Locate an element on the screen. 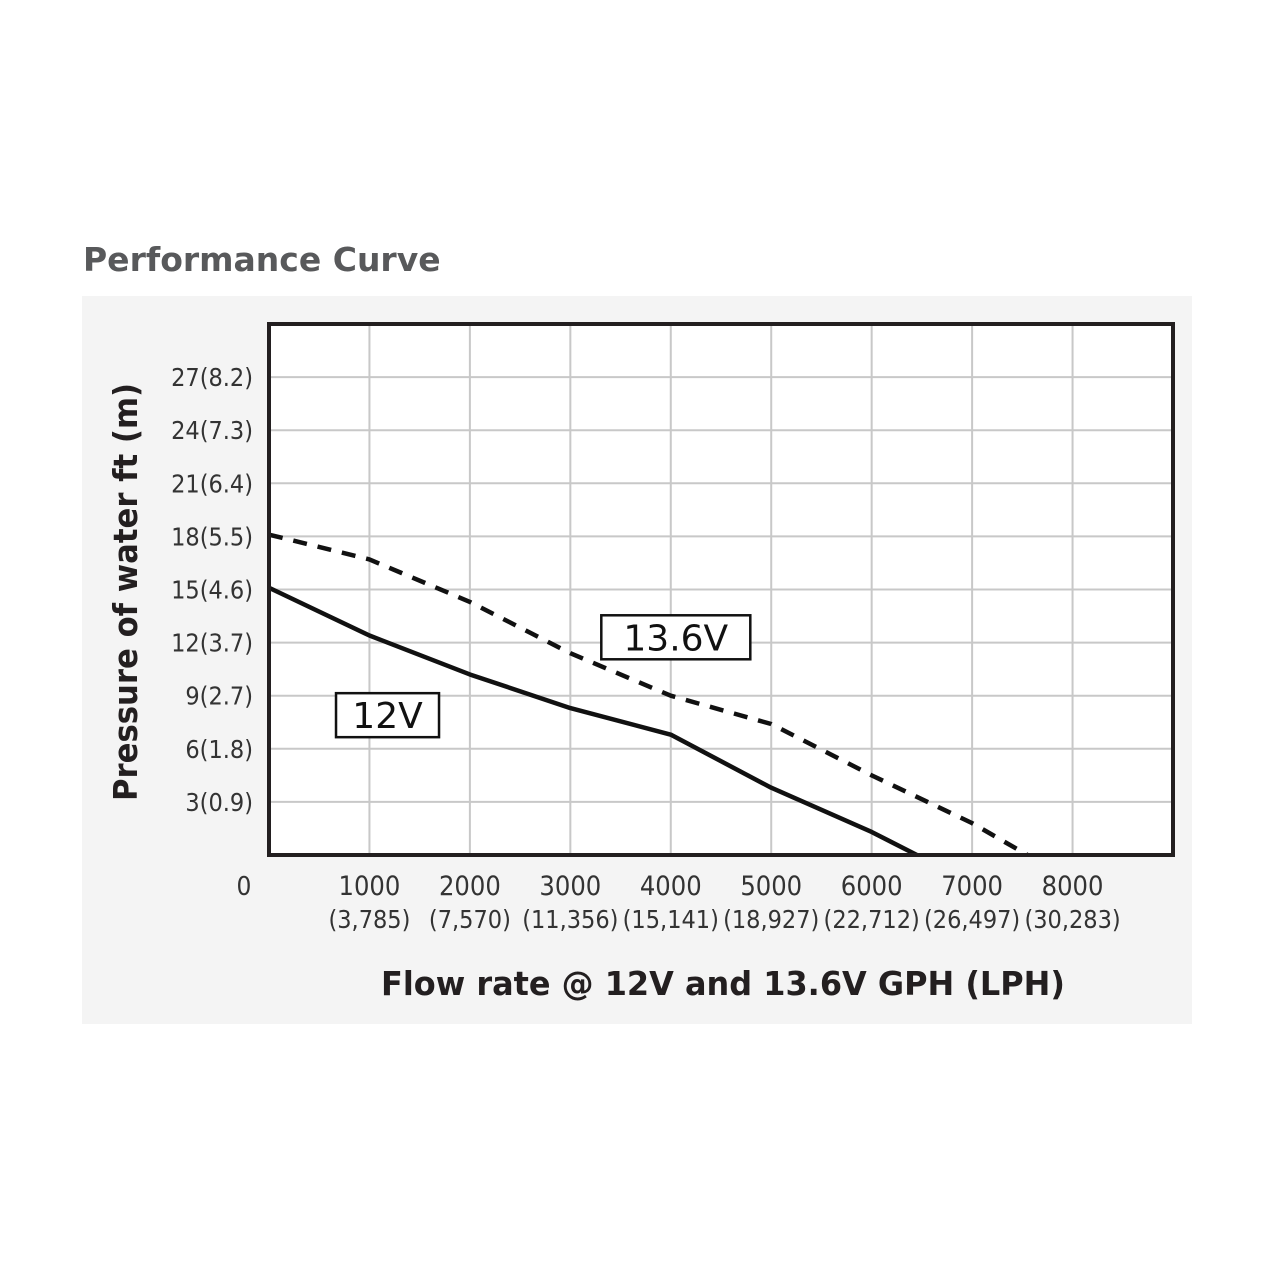 Image resolution: width=1280 pixels, height=1280 pixels. x-tick-sublabel: (3,785) is located at coordinates (369, 919).